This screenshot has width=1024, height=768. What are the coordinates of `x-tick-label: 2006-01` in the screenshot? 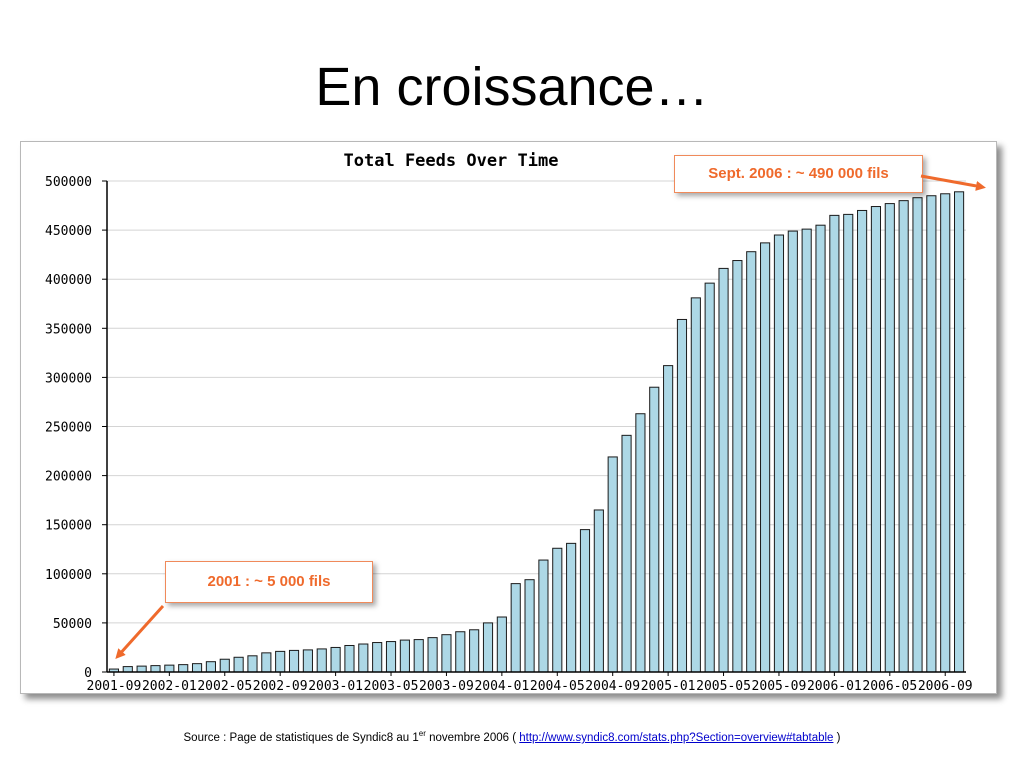 It's located at (834, 686).